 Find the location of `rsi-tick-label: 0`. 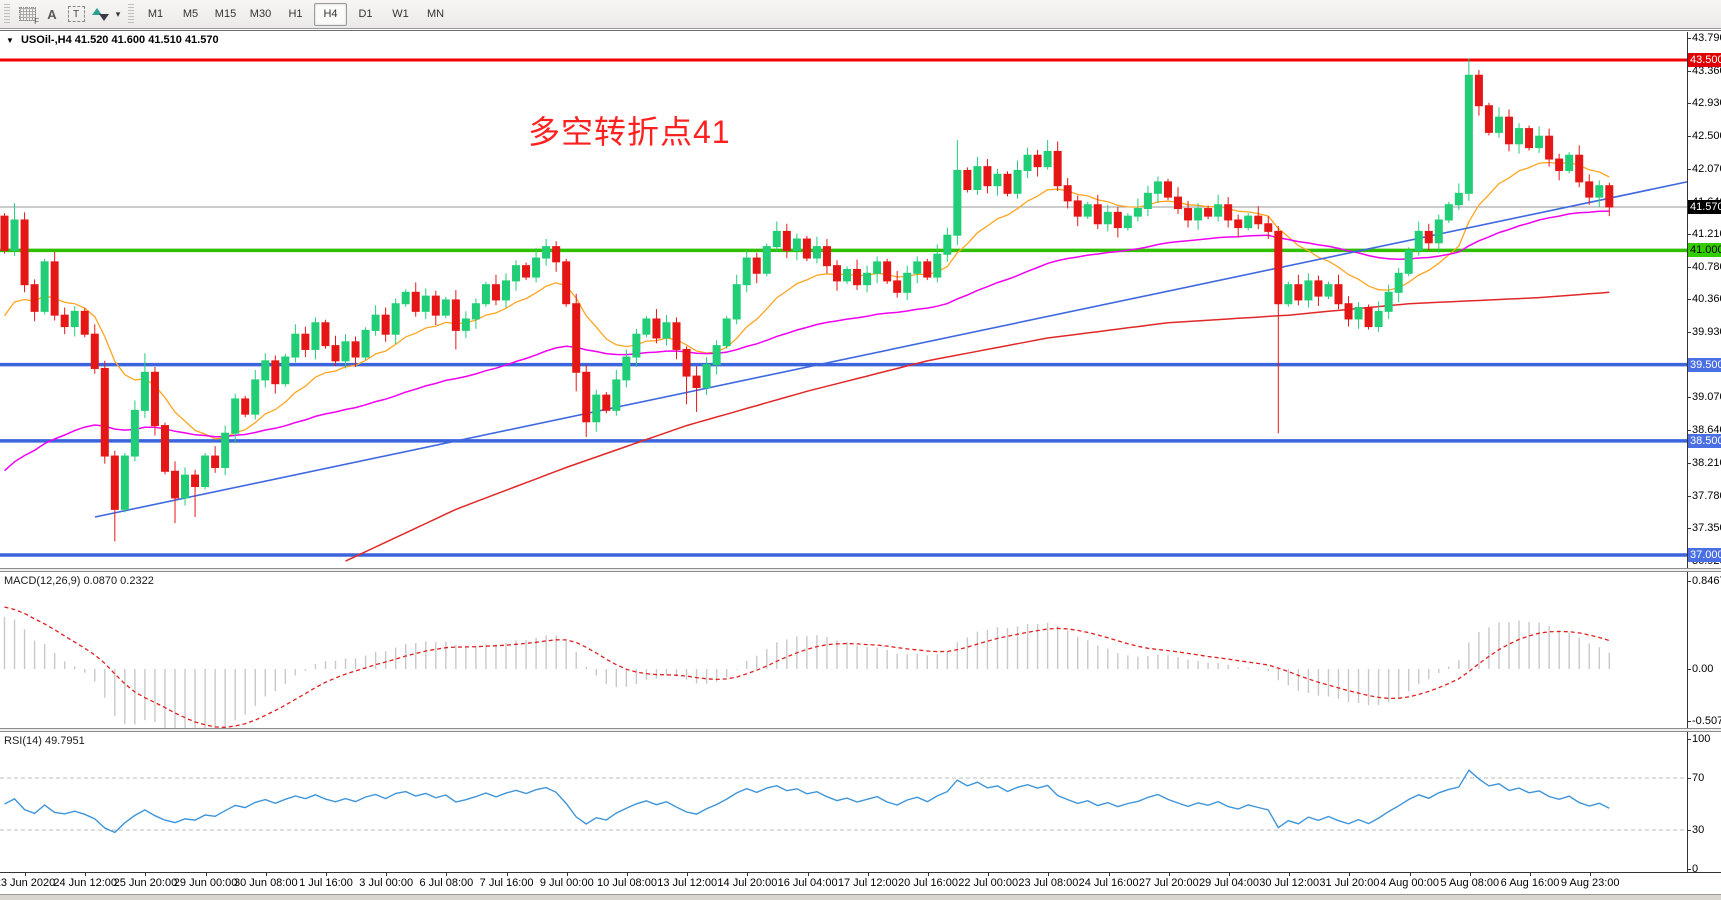

rsi-tick-label: 0 is located at coordinates (1695, 869).